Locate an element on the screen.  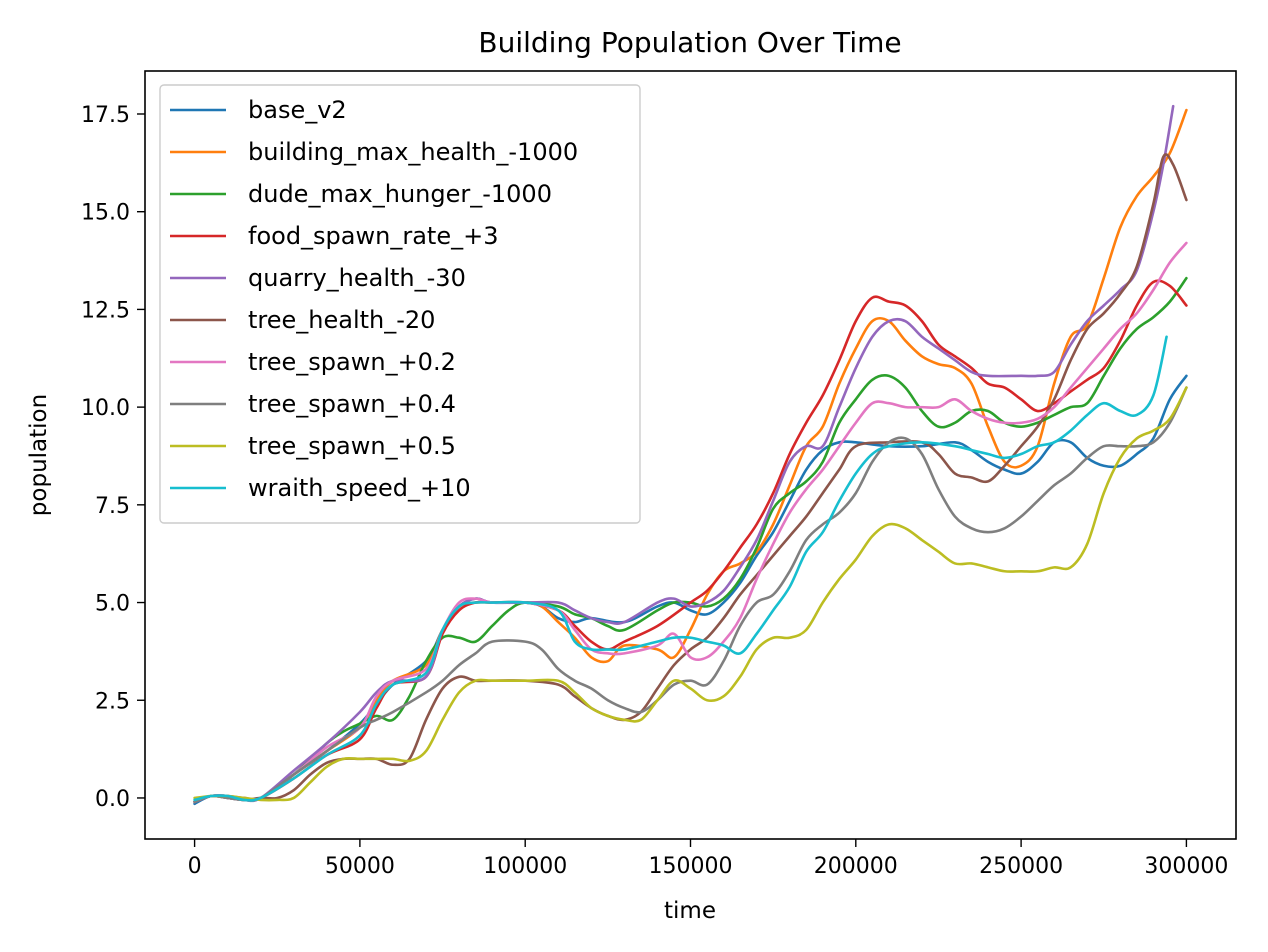
x-tick-label: 50000 is located at coordinates (360, 866).